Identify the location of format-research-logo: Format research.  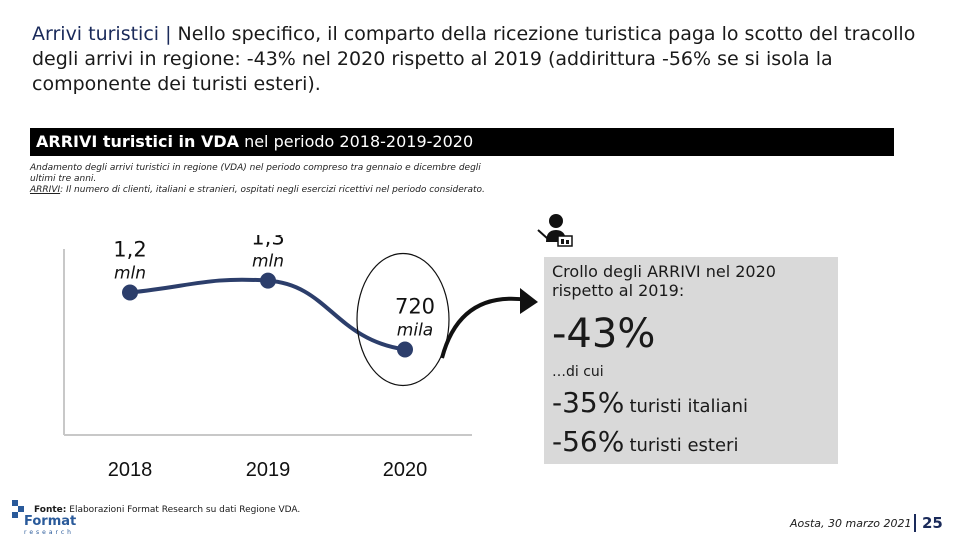
(57, 519).